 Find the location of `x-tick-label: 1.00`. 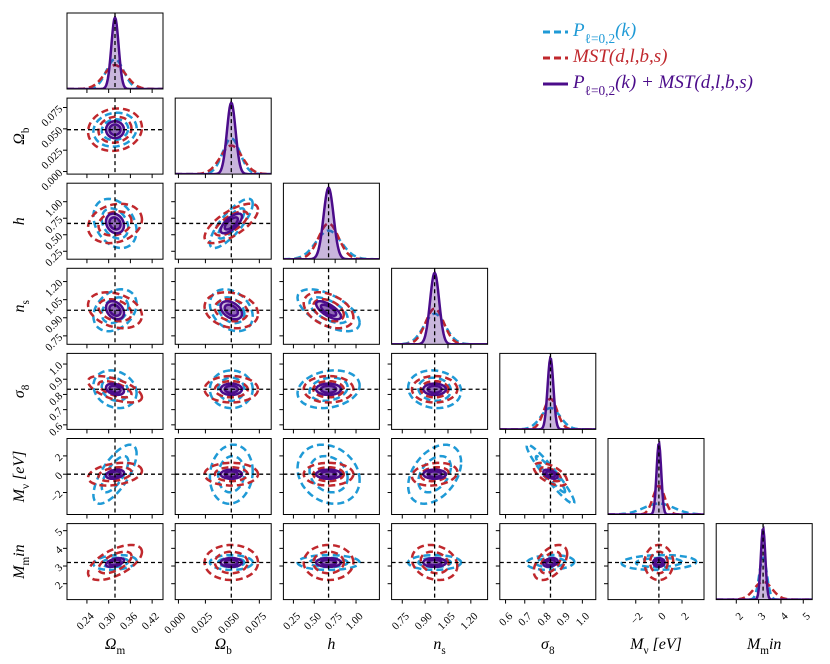

x-tick-label: 1.00 is located at coordinates (354, 621).